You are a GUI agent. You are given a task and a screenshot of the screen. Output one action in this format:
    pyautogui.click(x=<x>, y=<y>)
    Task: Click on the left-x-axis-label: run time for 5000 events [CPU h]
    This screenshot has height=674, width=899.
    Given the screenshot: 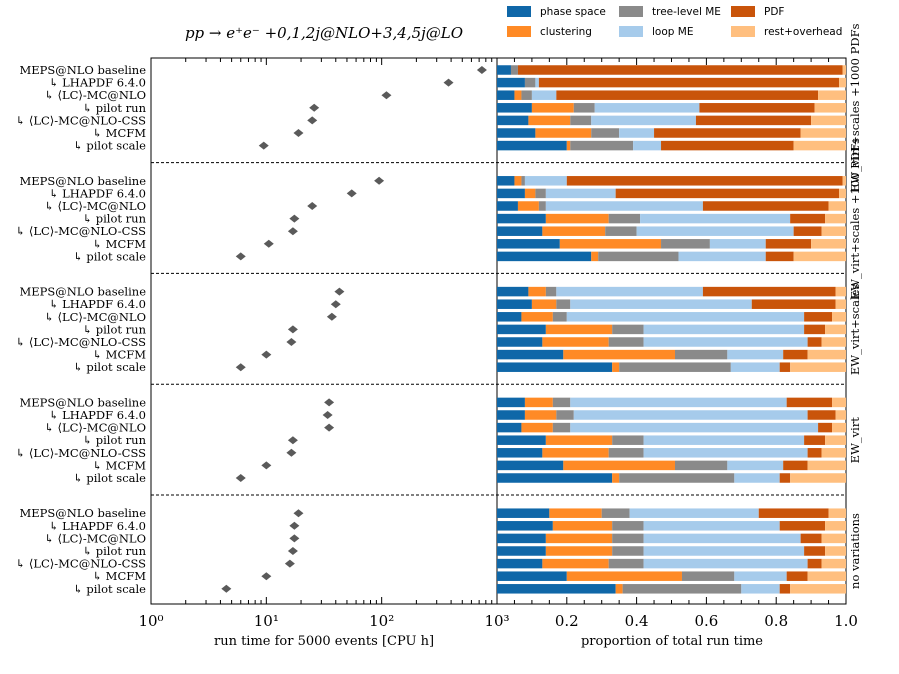 What is the action you would take?
    pyautogui.click(x=324, y=641)
    